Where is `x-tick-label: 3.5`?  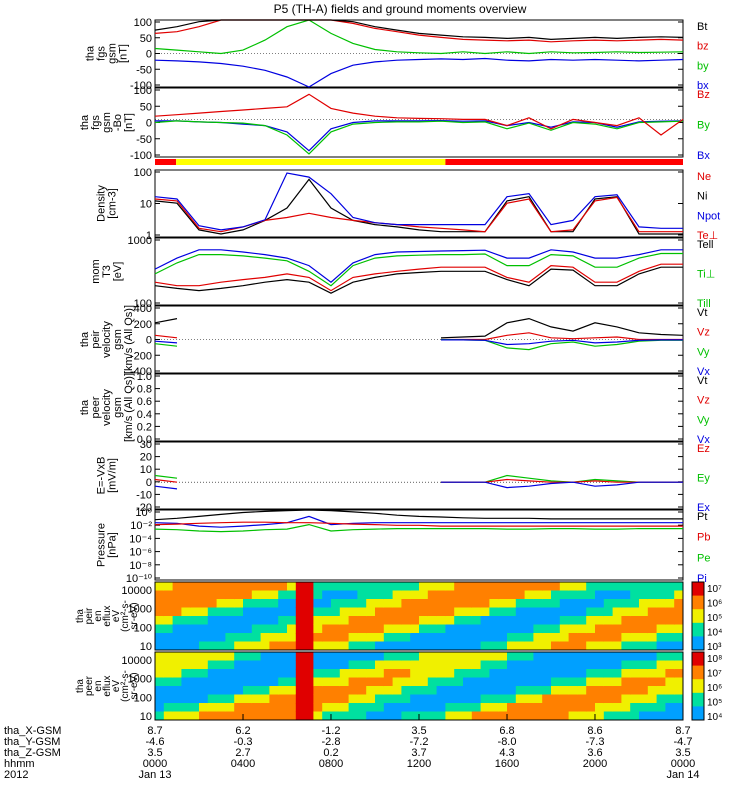
x-tick-label: 3.5 is located at coordinates (418, 731).